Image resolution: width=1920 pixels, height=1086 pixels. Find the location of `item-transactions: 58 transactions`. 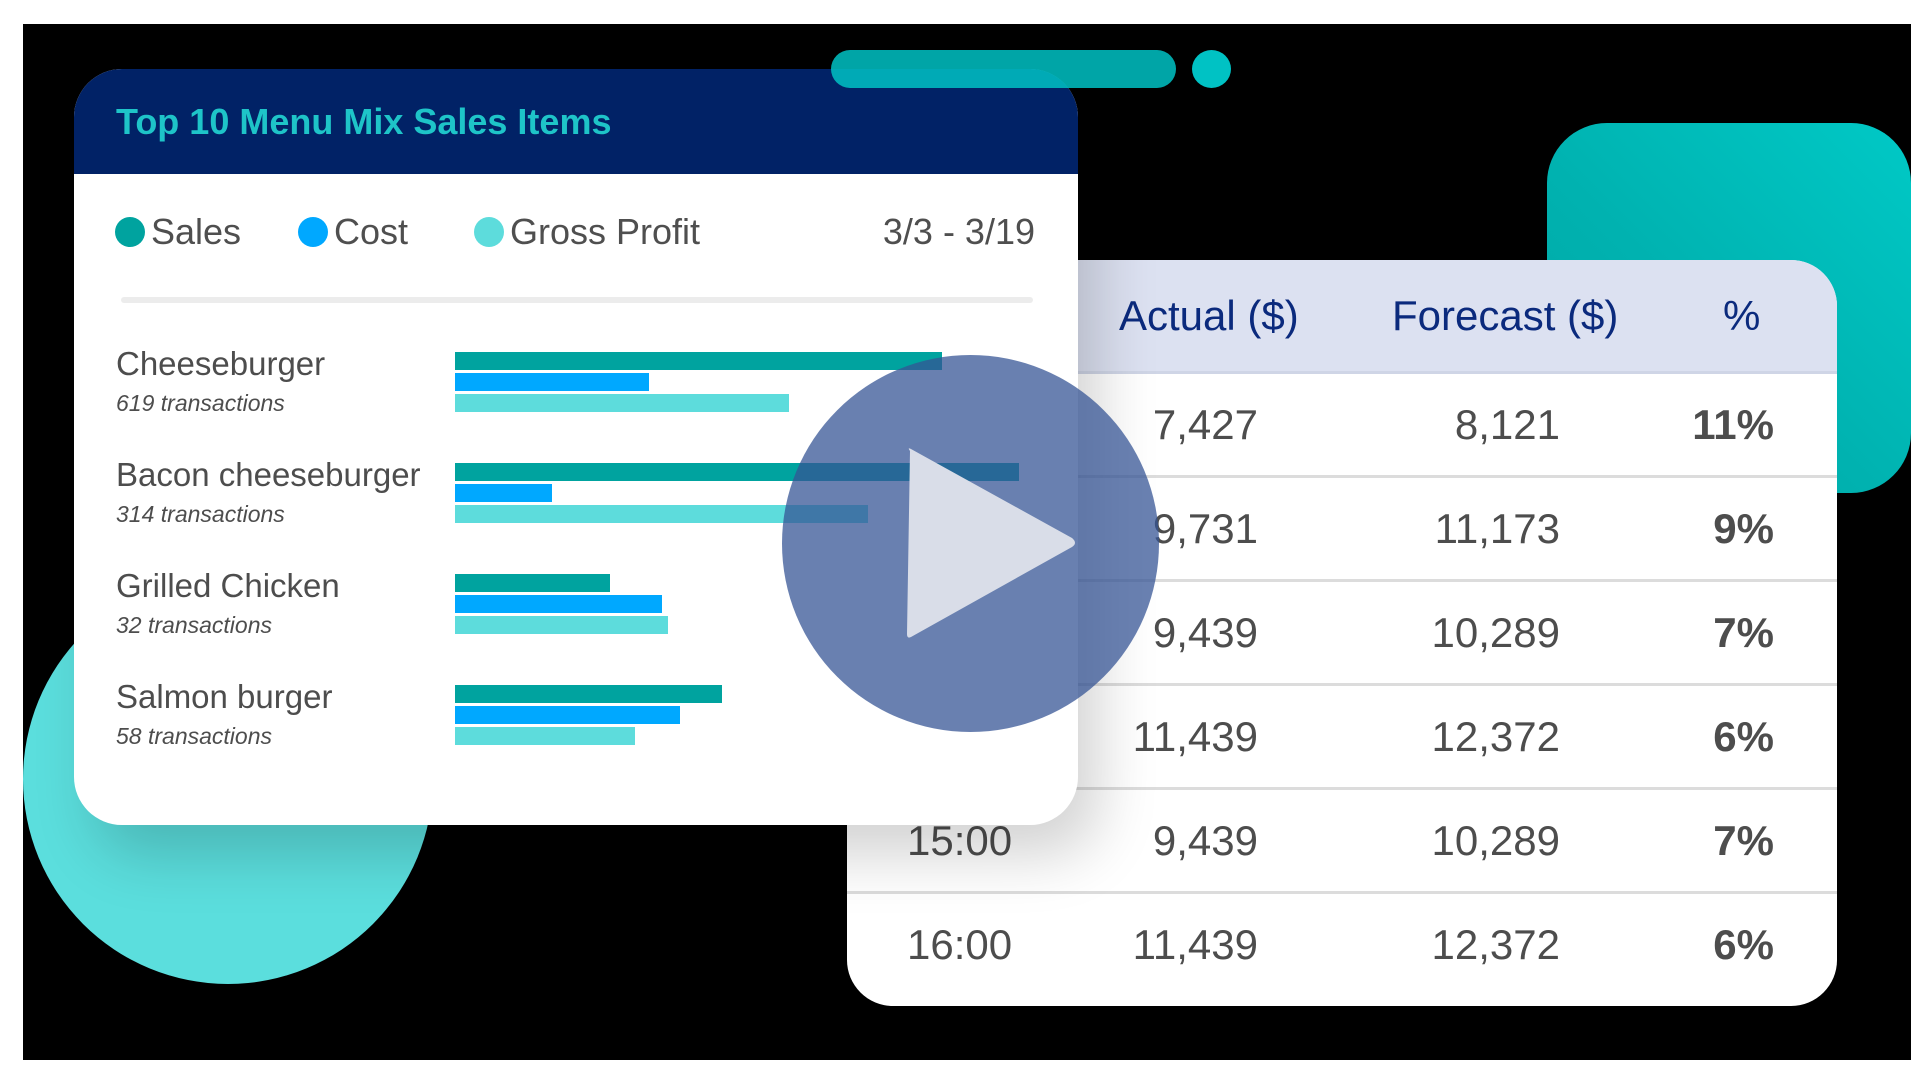

item-transactions: 58 transactions is located at coordinates (194, 736).